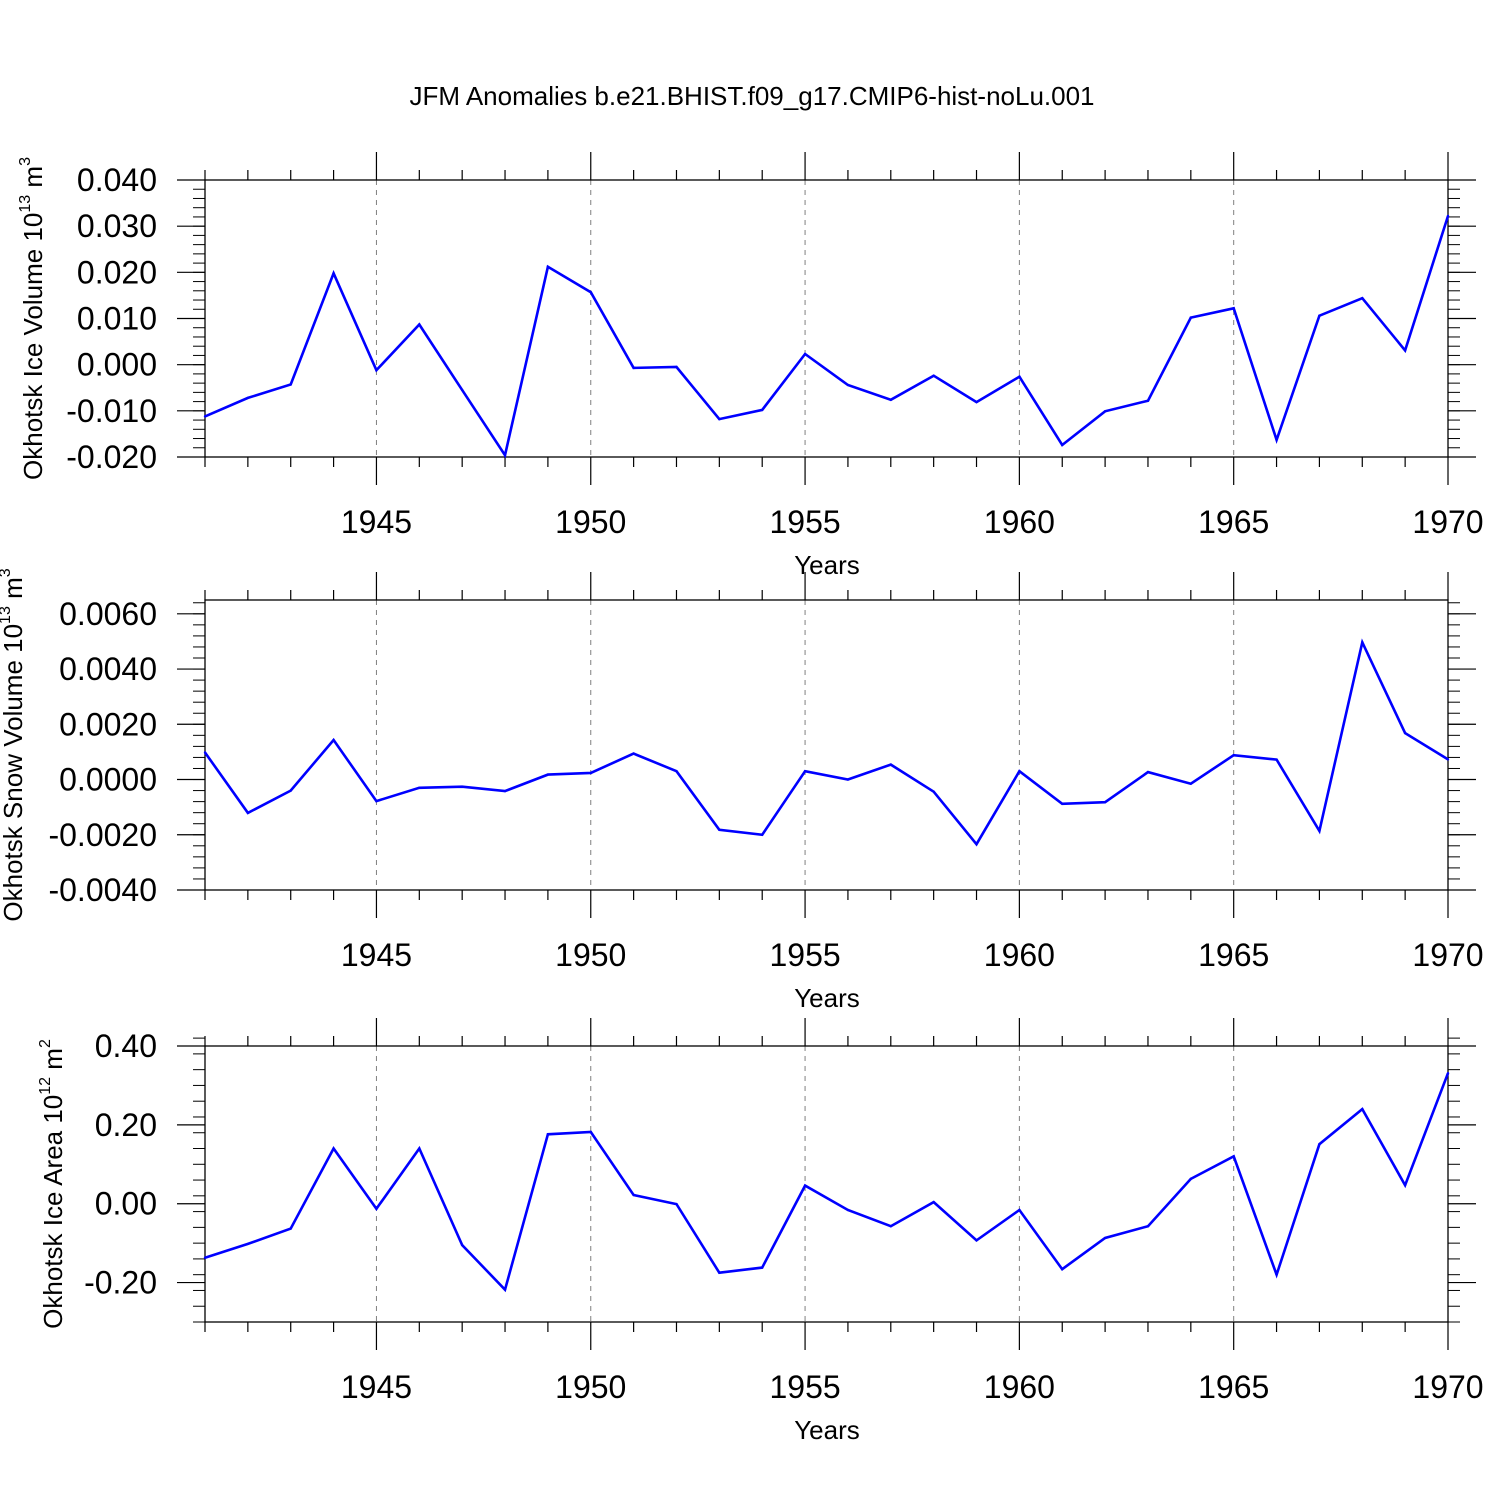  I want to click on y-tick-label: -0.020, so click(111, 457).